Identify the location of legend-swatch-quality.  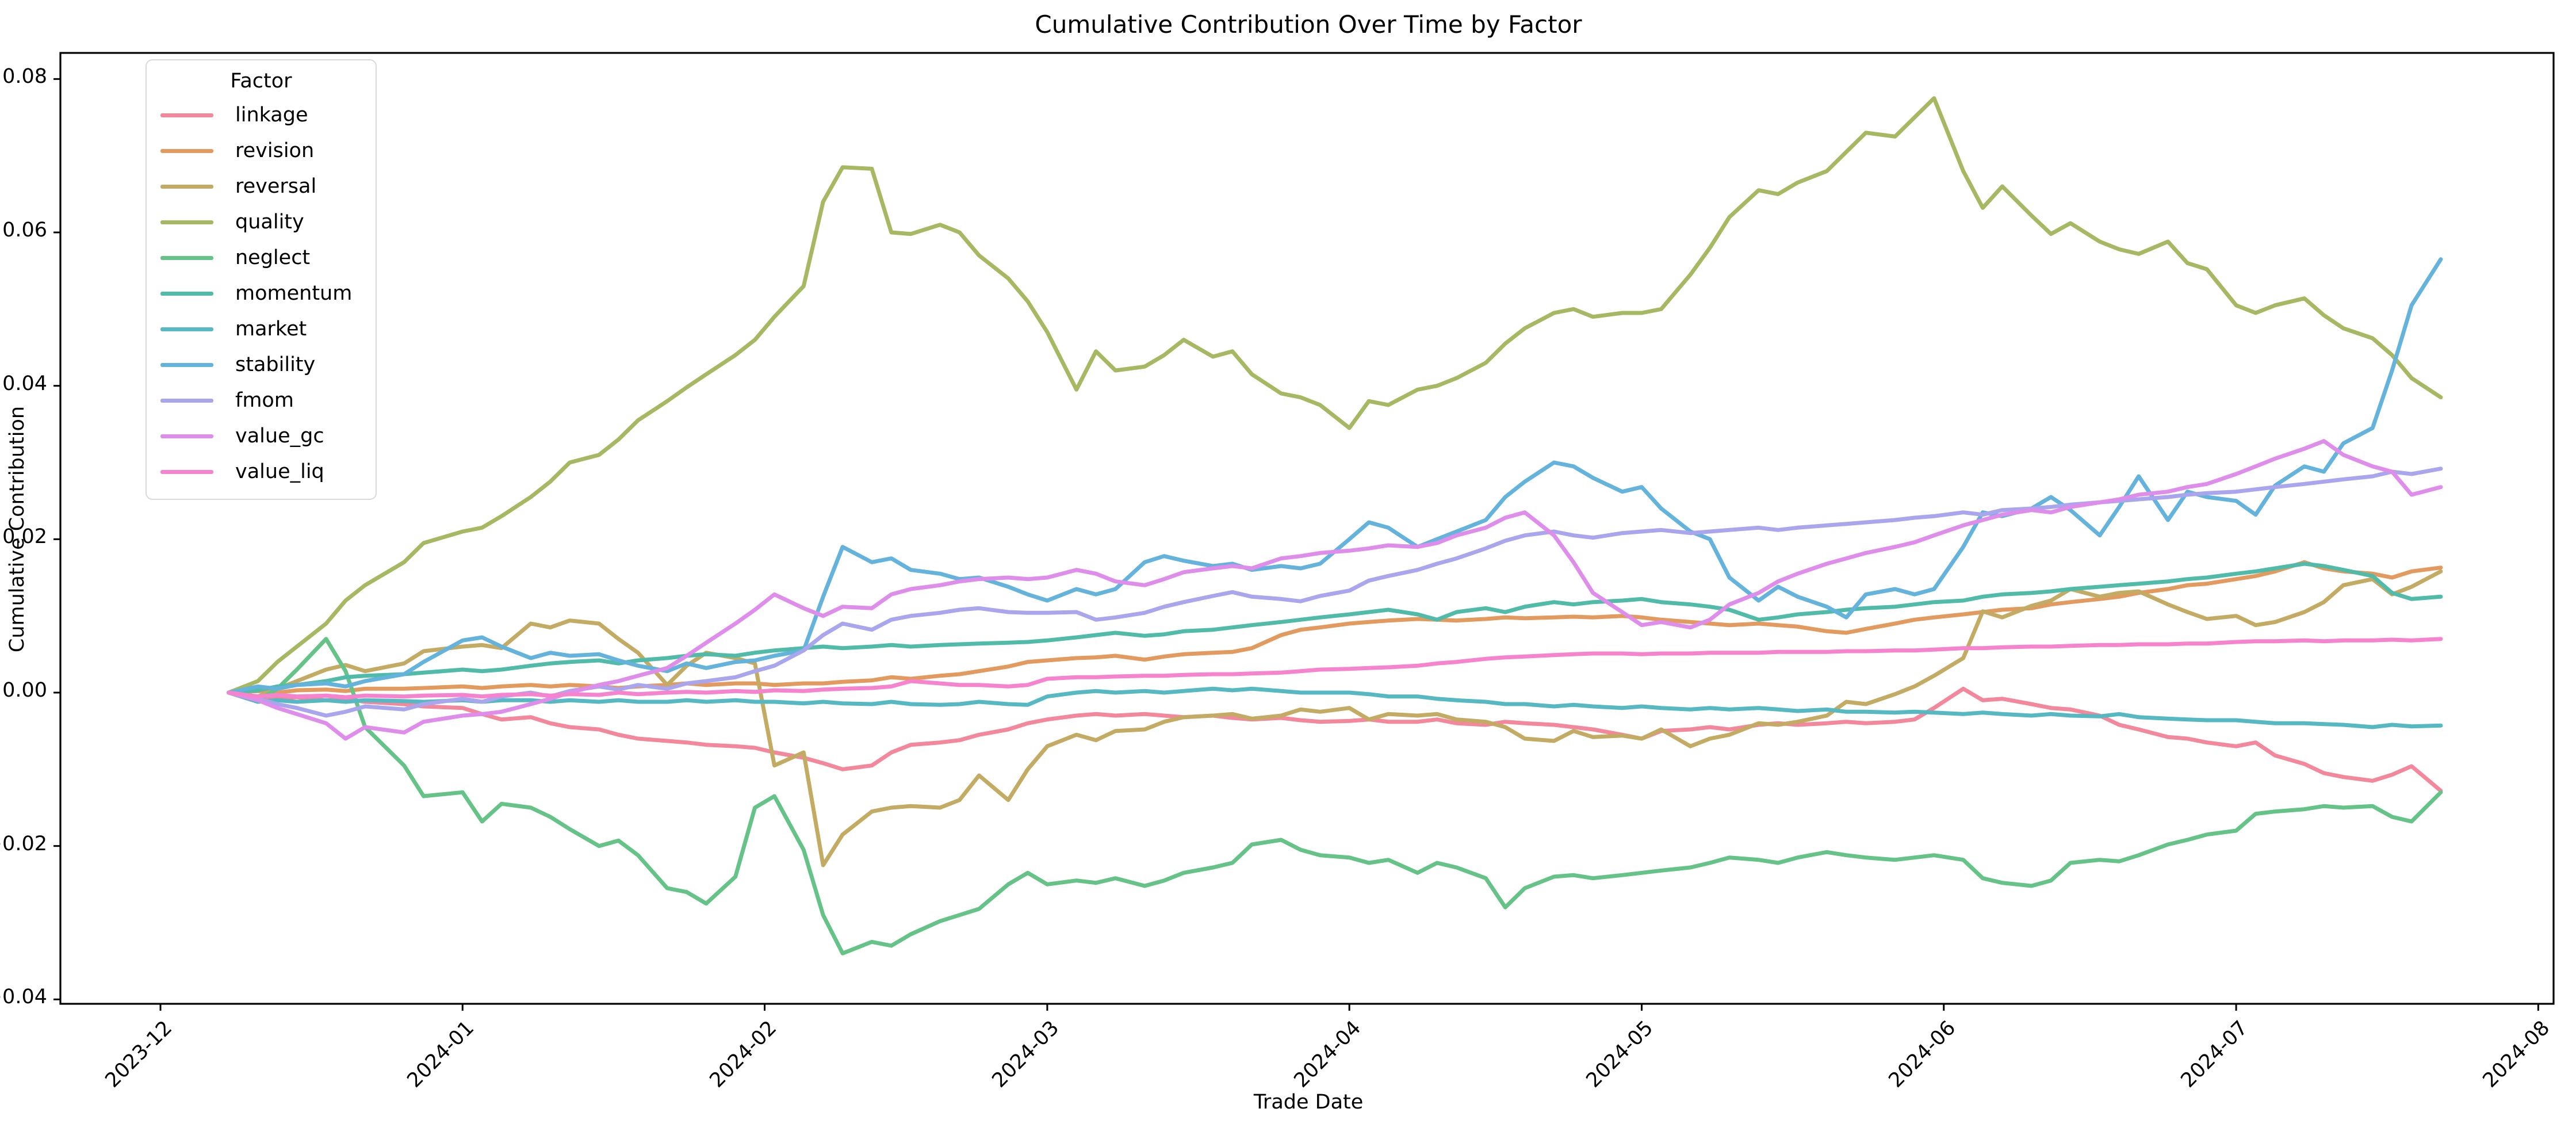
(186, 222).